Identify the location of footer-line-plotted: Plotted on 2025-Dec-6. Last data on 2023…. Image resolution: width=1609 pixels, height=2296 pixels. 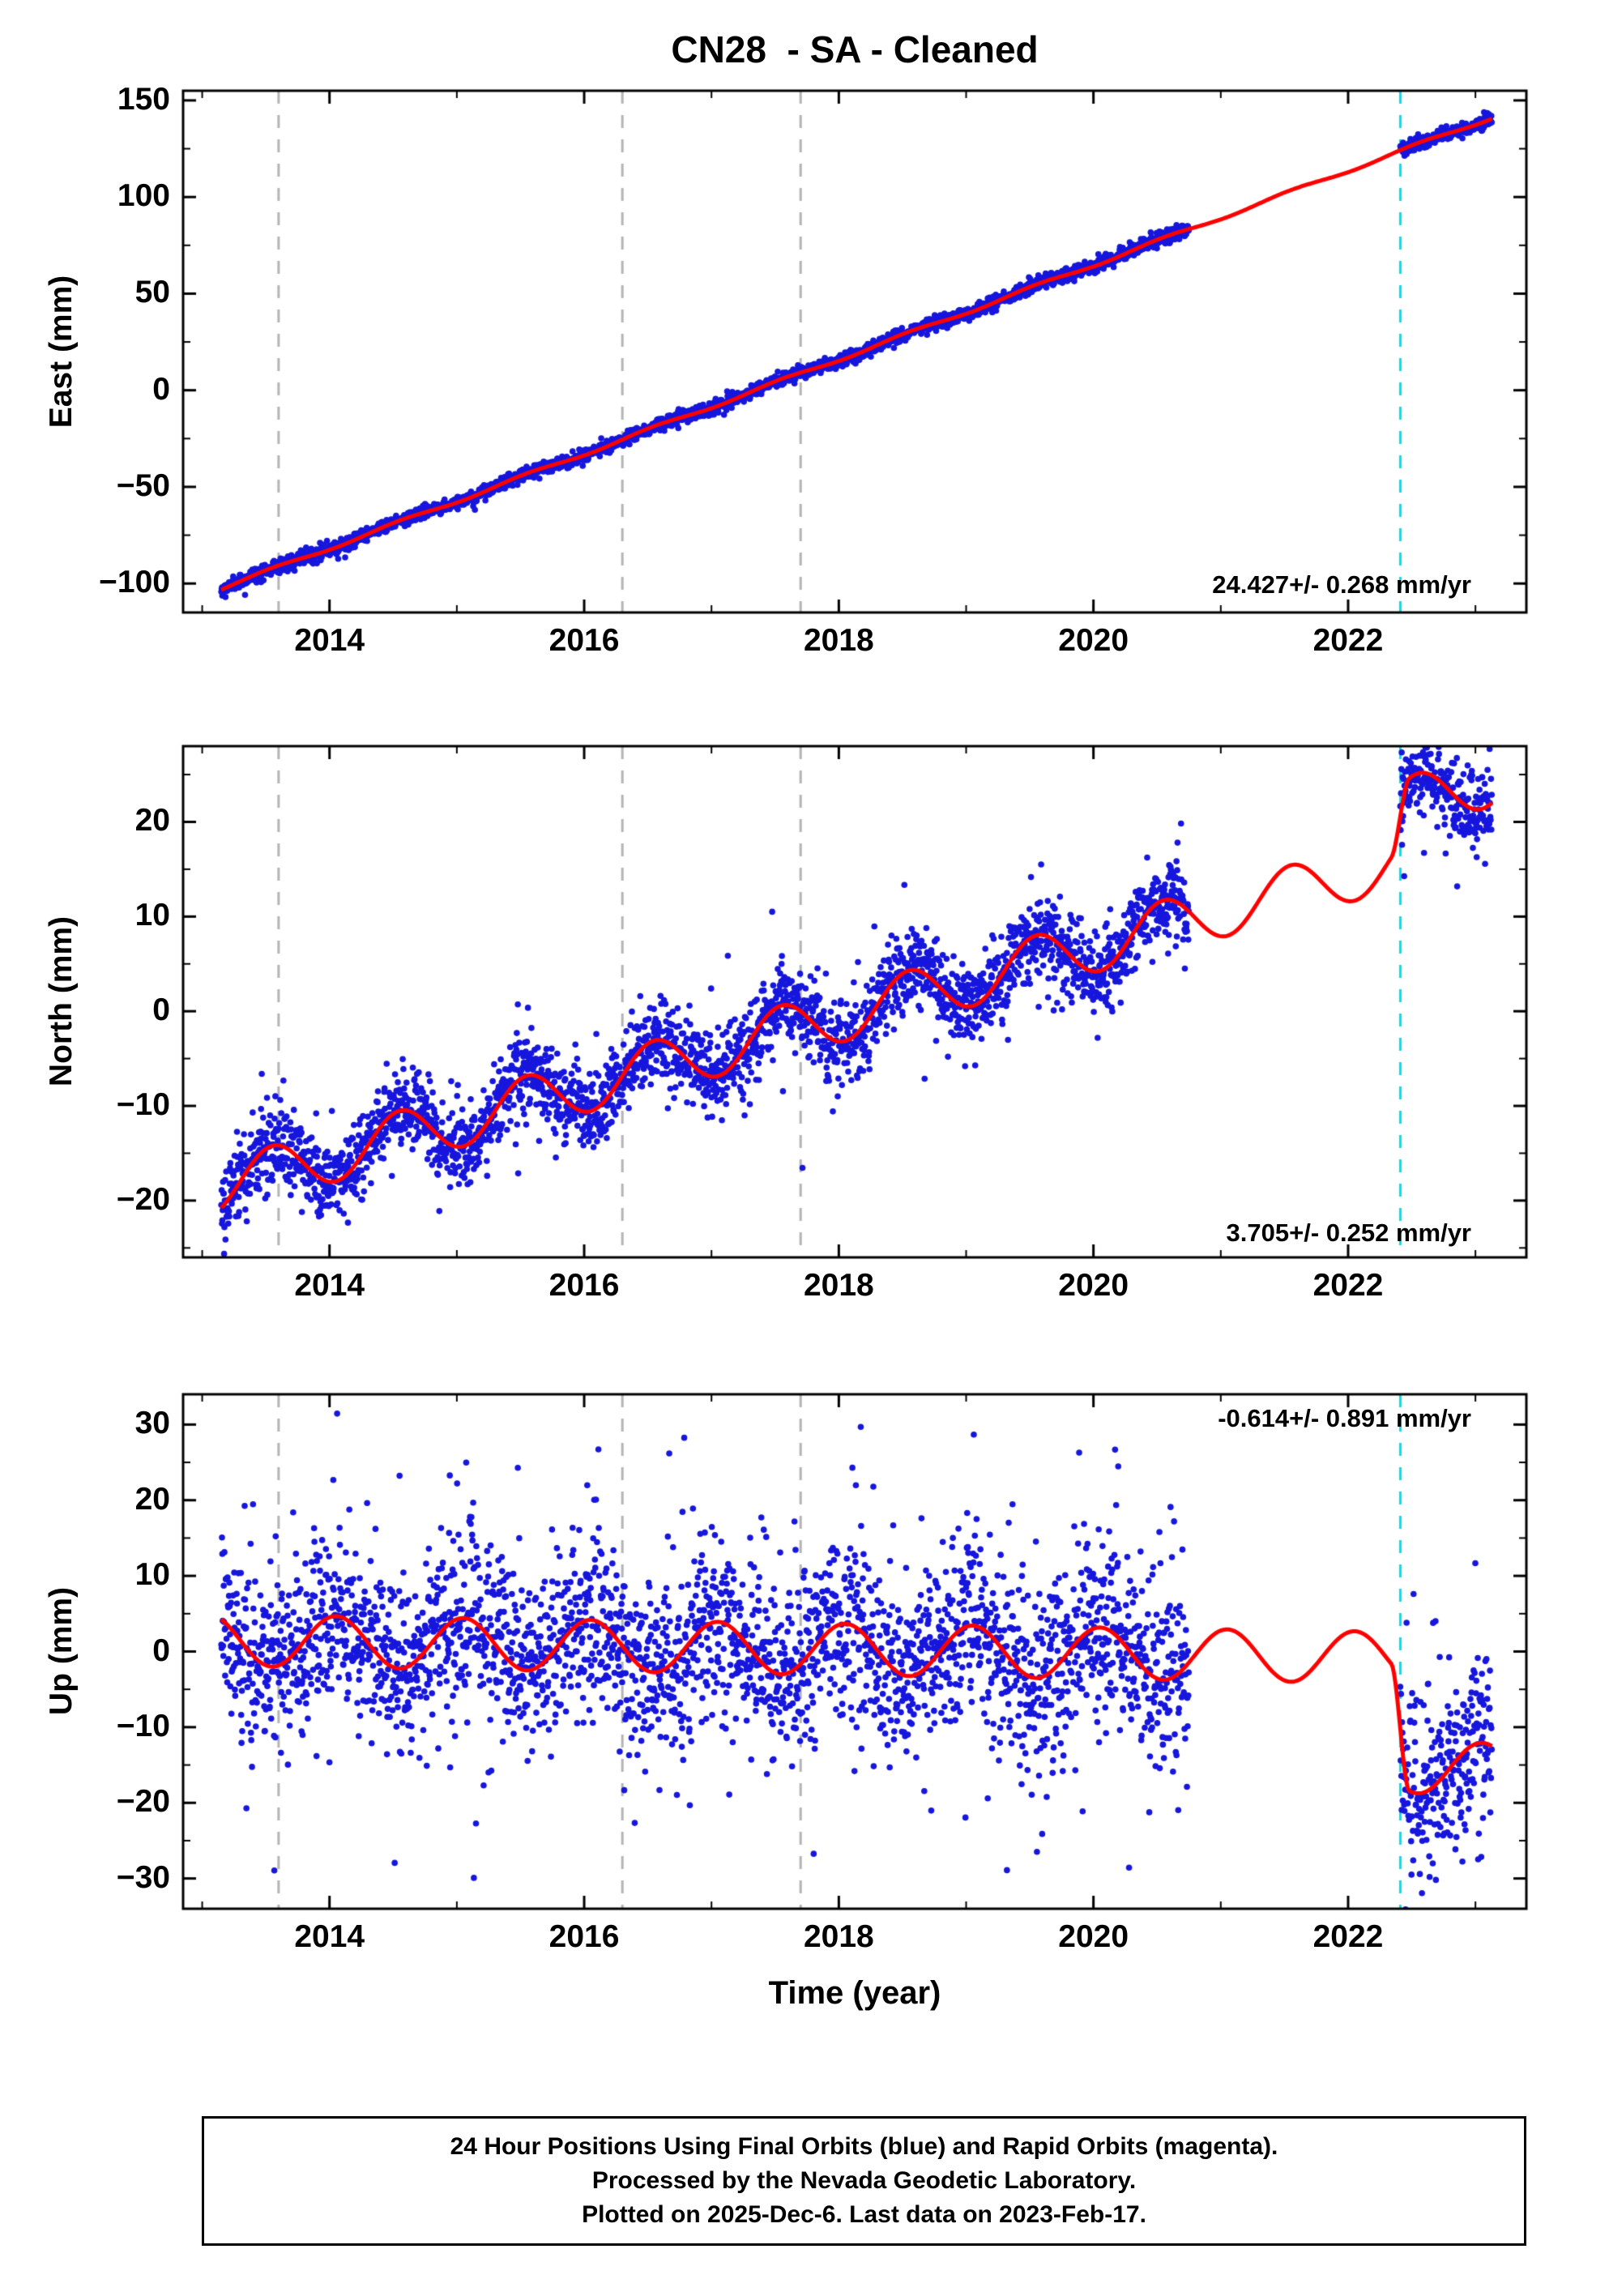
(864, 2214).